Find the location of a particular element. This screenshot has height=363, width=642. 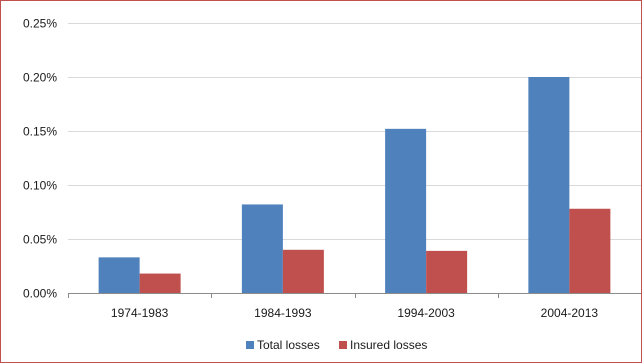

y-tick-label: 0.15% is located at coordinates (40, 132).